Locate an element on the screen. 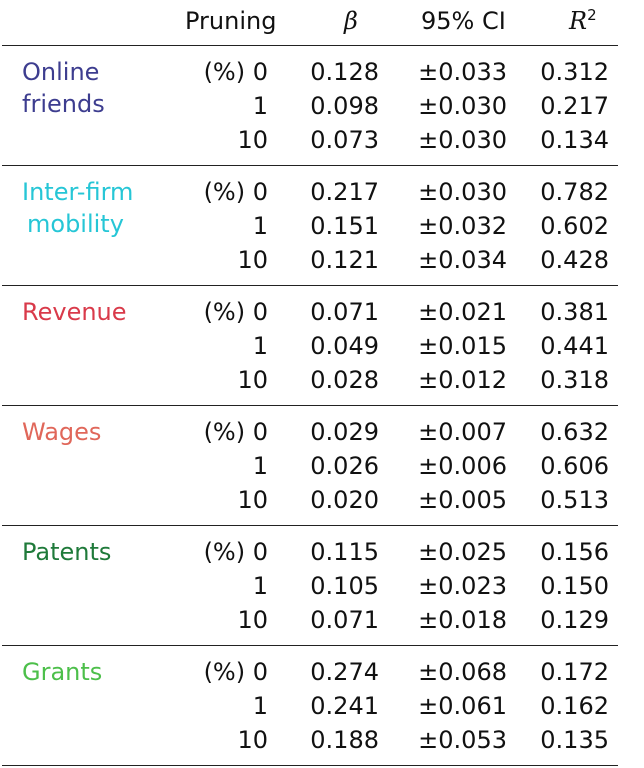 The width and height of the screenshot is (644, 768). group-label-line: Wages is located at coordinates (62, 432).